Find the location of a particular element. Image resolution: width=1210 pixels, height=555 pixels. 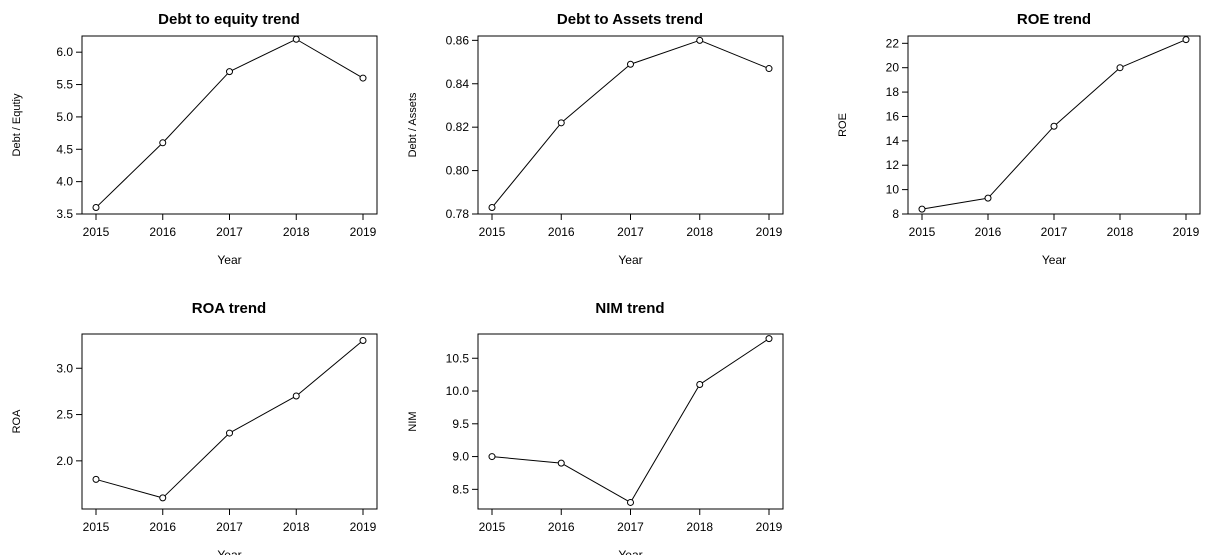

y-tick-label: 0.80 is located at coordinates (458, 171).